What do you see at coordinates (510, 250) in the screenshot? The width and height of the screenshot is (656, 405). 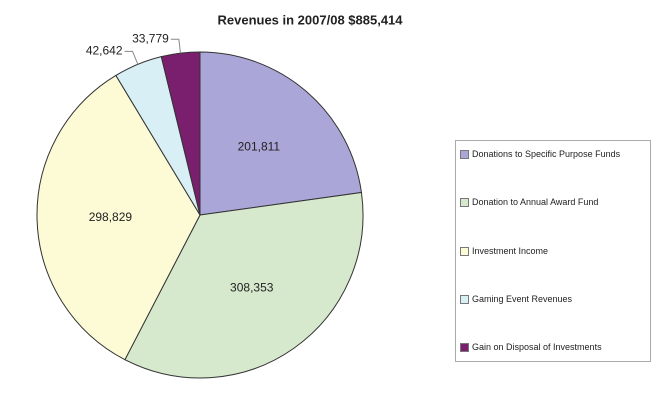 I see `legend-label: Investment Income` at bounding box center [510, 250].